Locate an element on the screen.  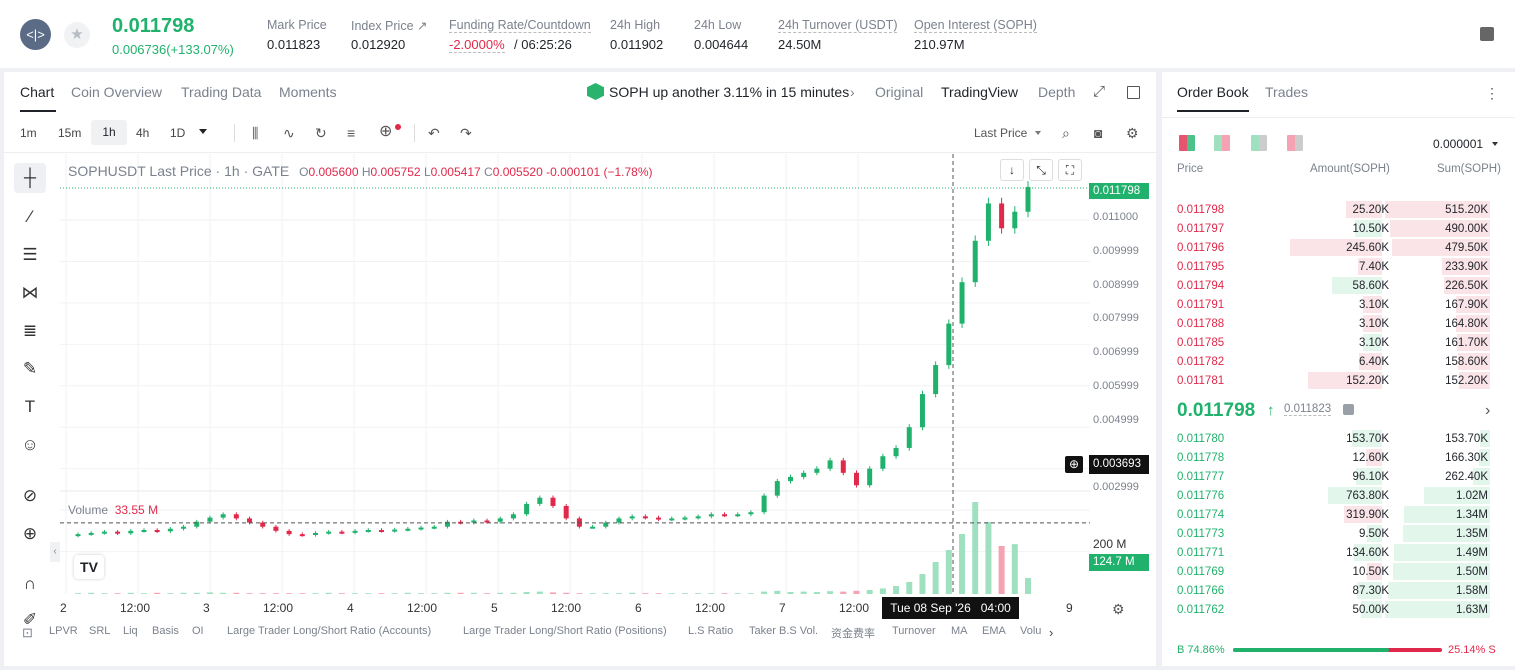
compare-icon: ↻ is located at coordinates (321, 133).